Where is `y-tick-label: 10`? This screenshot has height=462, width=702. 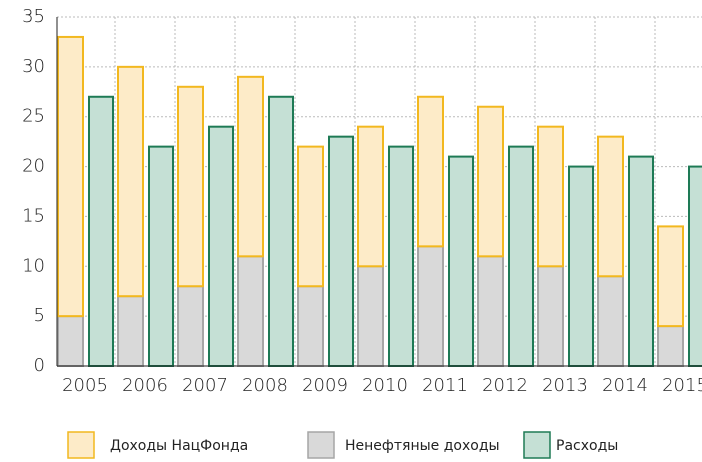
y-tick-label: 10 is located at coordinates (33, 265).